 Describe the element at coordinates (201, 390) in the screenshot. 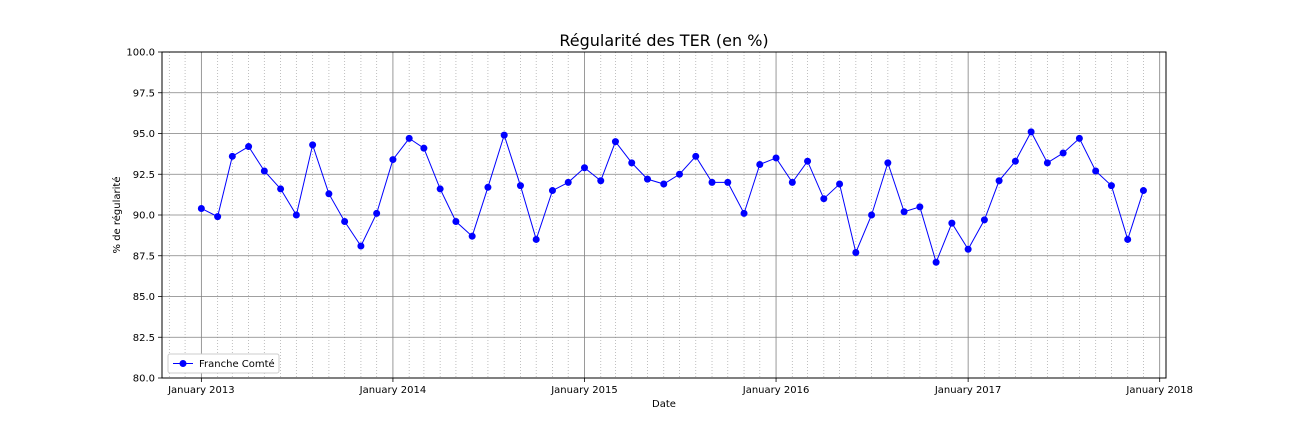

I see `x-tick-label: January 2013` at that location.